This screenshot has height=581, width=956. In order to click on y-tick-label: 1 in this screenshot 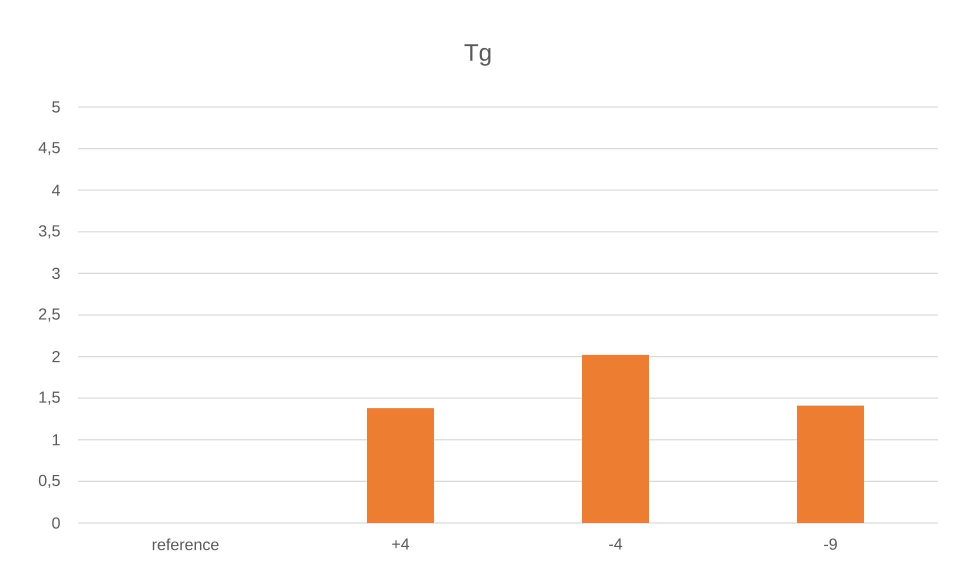, I will do `click(56, 440)`.